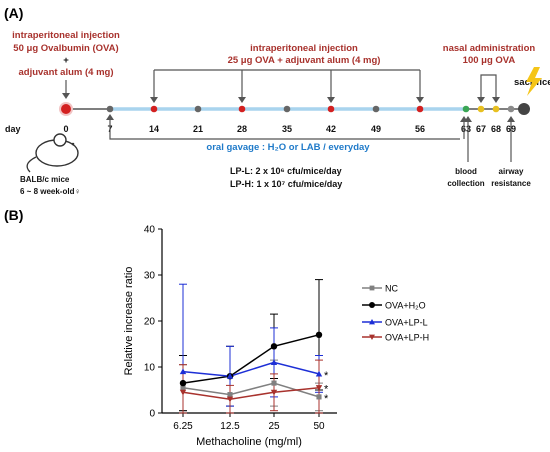  I want to click on y-ticks: 0 10 20 30 40, so click(153, 322).